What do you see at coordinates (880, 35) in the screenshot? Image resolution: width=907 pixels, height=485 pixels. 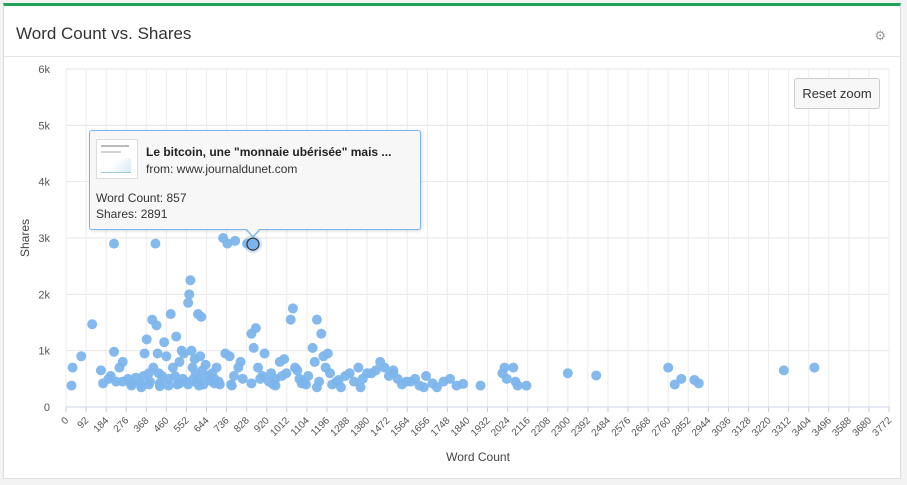 I see `gear-icon: ⚙` at bounding box center [880, 35].